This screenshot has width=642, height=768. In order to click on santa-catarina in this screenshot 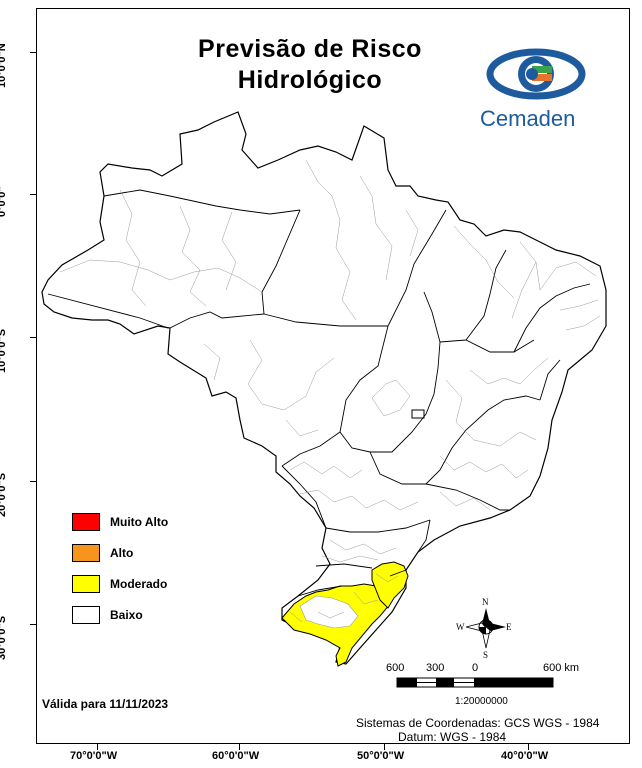, I will do `click(390, 585)`.